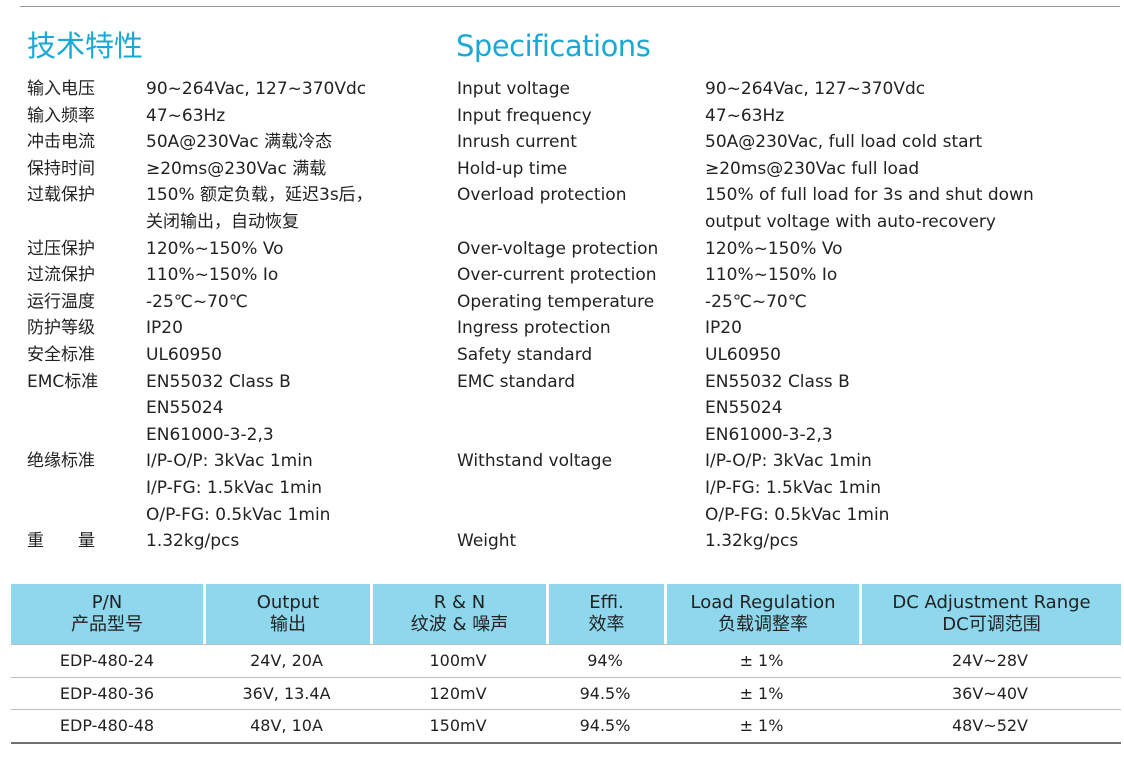 The image size is (1124, 757). I want to click on spec-label: 过载保护, so click(61, 195).